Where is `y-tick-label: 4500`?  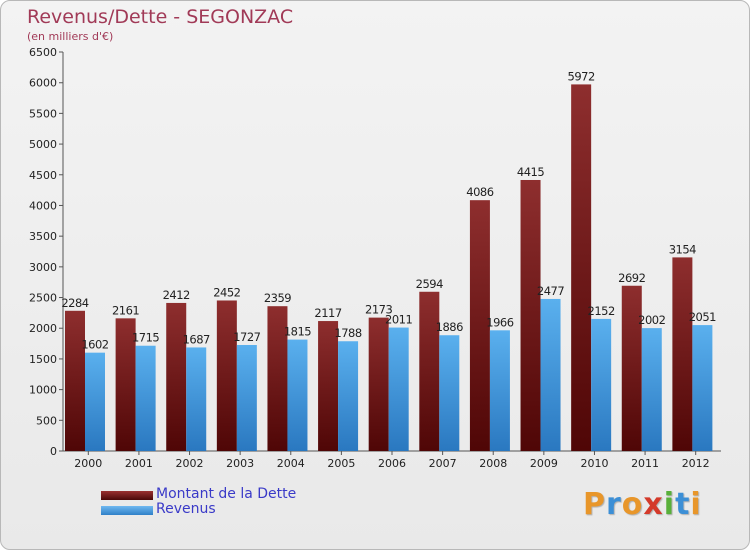 y-tick-label: 4500 is located at coordinates (43, 175).